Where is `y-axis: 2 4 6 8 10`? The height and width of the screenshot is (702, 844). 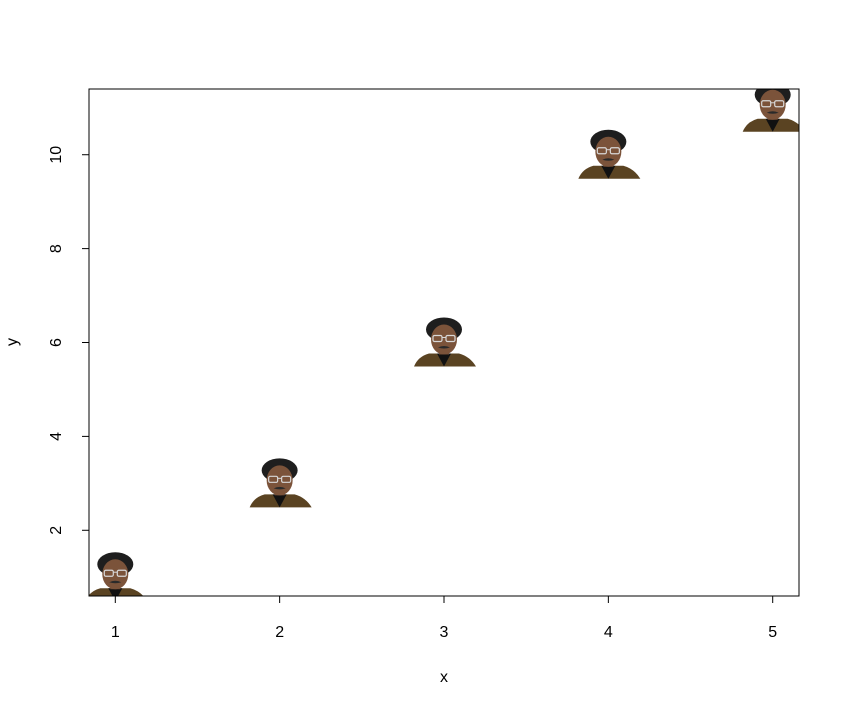
y-axis: 2 4 6 8 10 is located at coordinates (69, 340).